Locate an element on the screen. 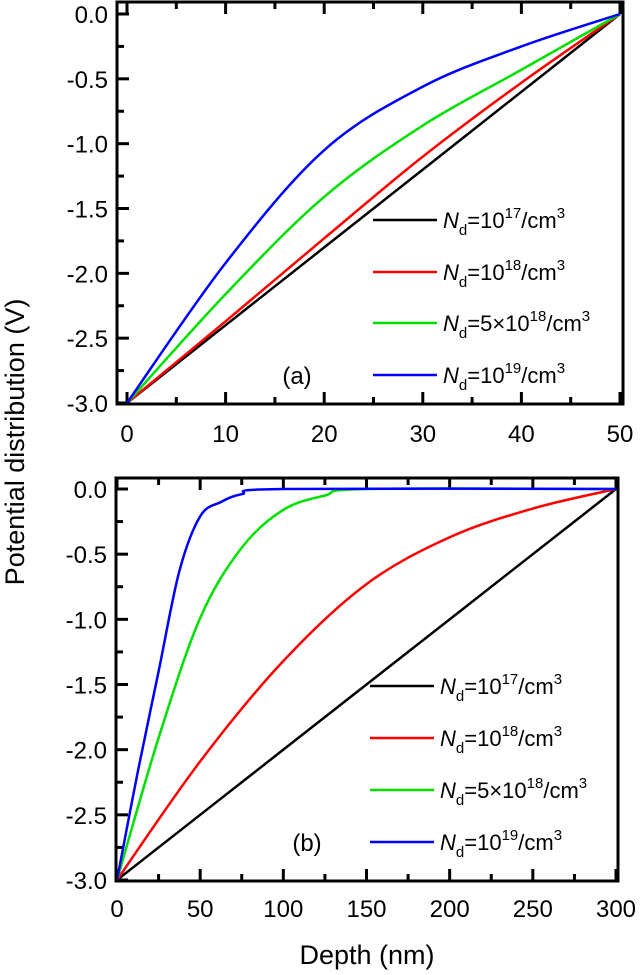 This screenshot has width=640, height=975. y-axis-title: Potential distribution (V) is located at coordinates (15, 442).